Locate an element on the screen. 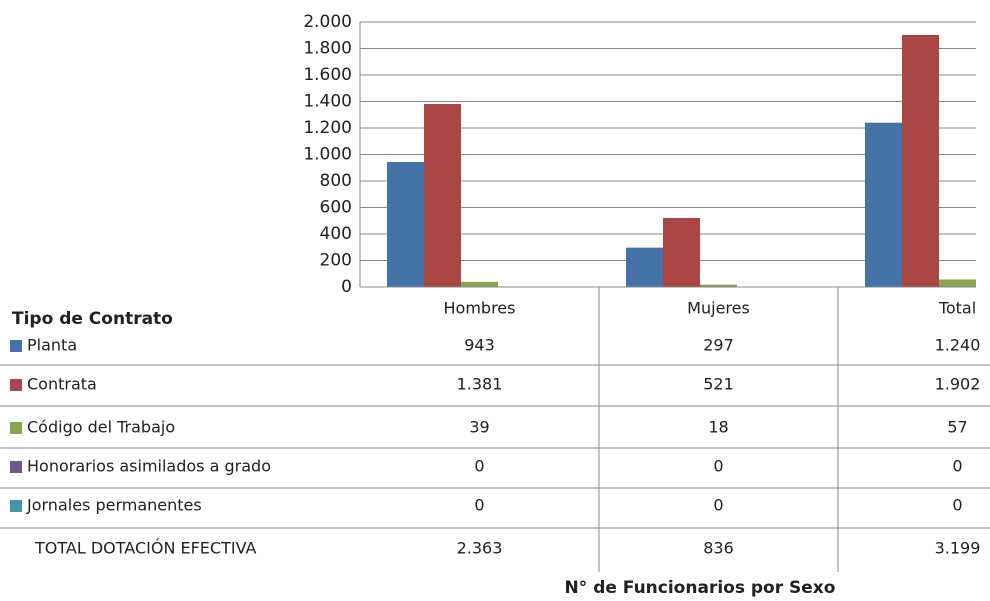 This screenshot has height=601, width=990. table-cell: 521 is located at coordinates (718, 384).